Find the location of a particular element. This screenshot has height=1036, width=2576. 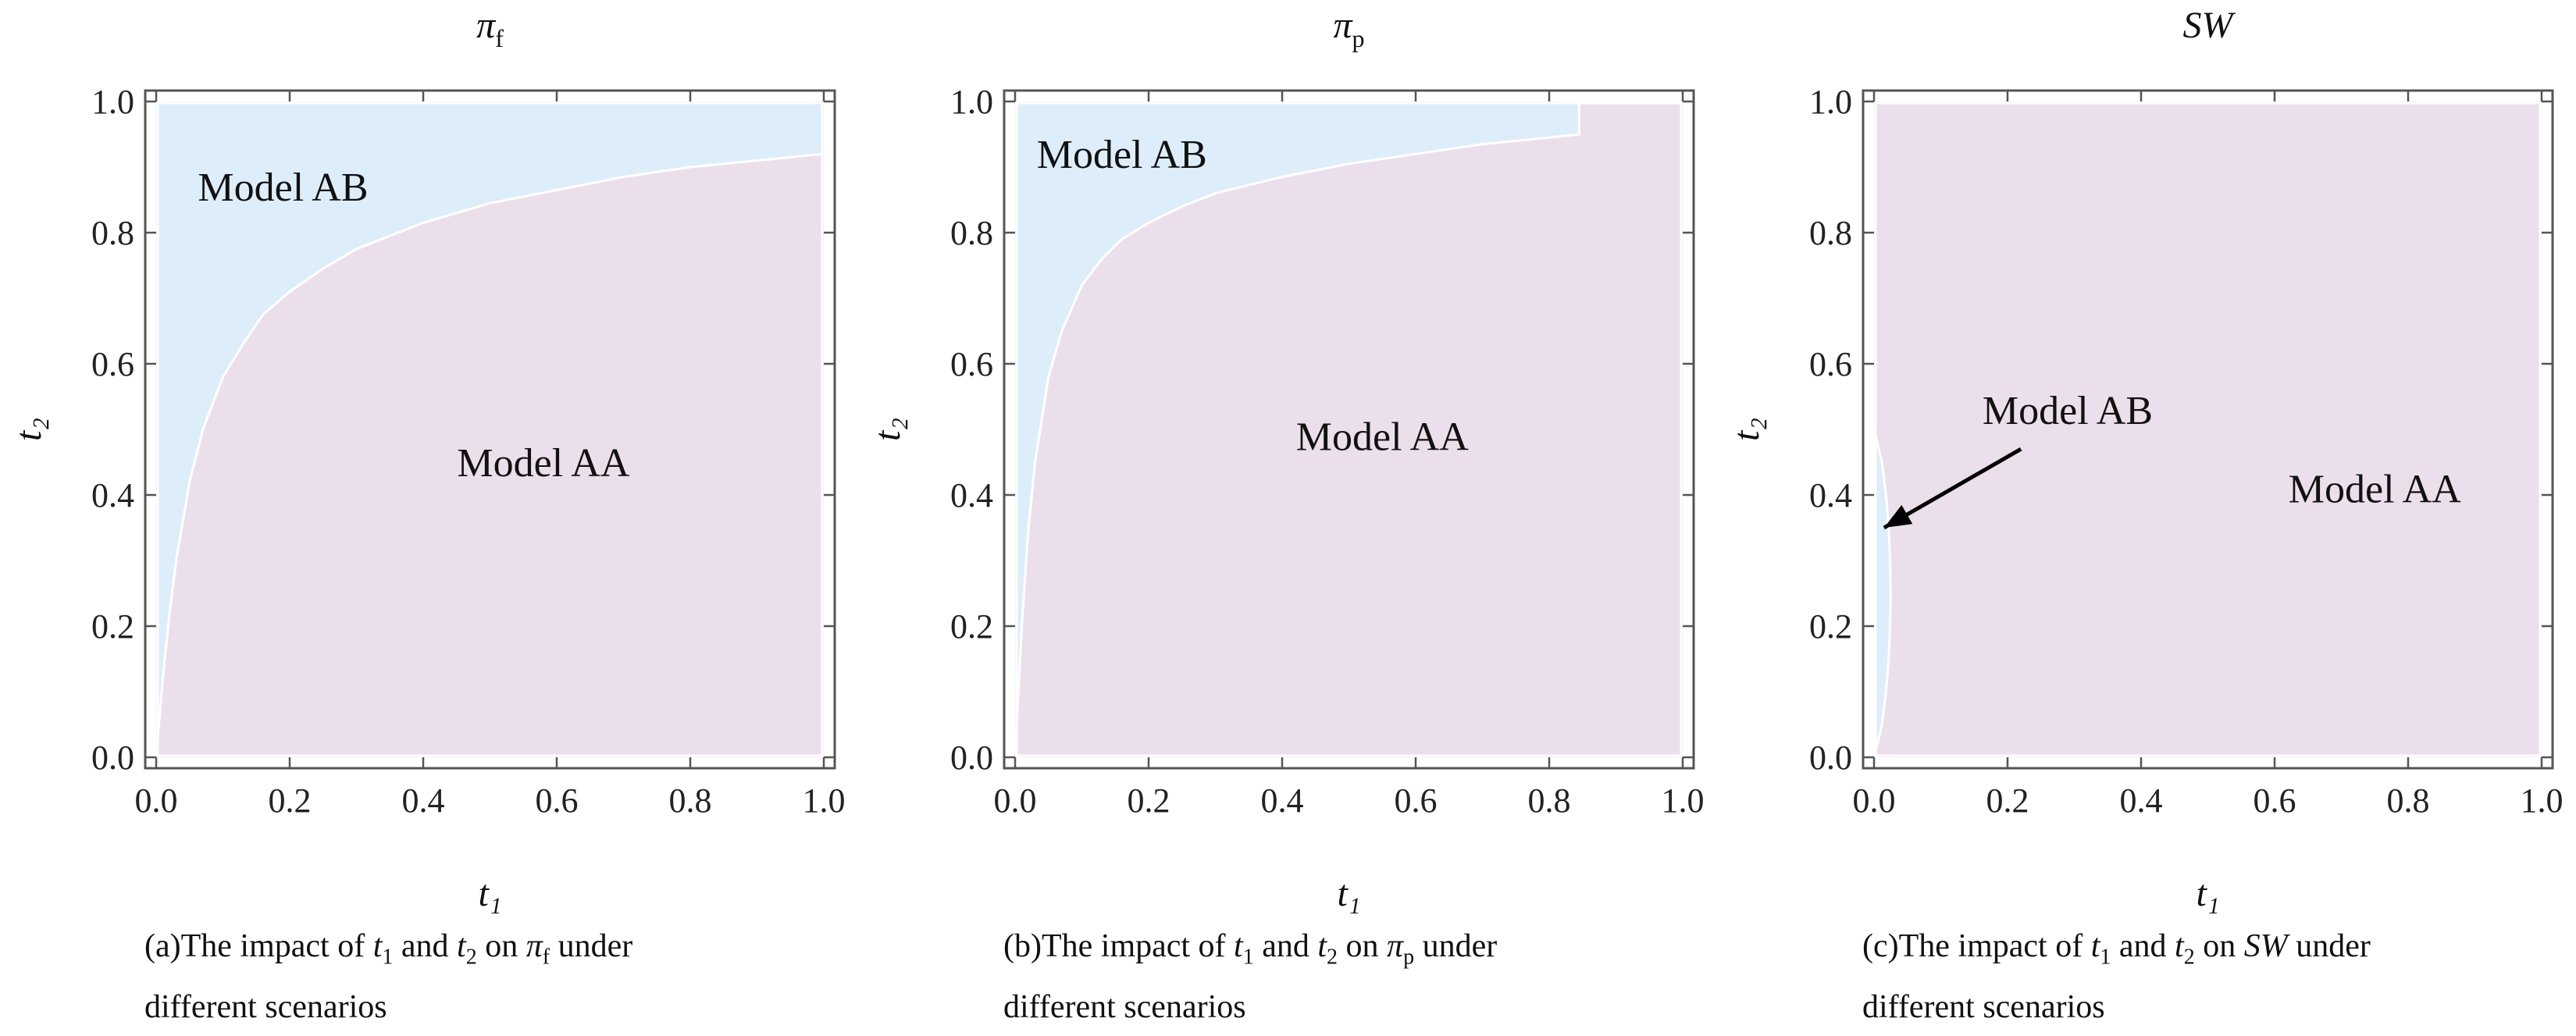

arrow-head is located at coordinates (1898, 516).